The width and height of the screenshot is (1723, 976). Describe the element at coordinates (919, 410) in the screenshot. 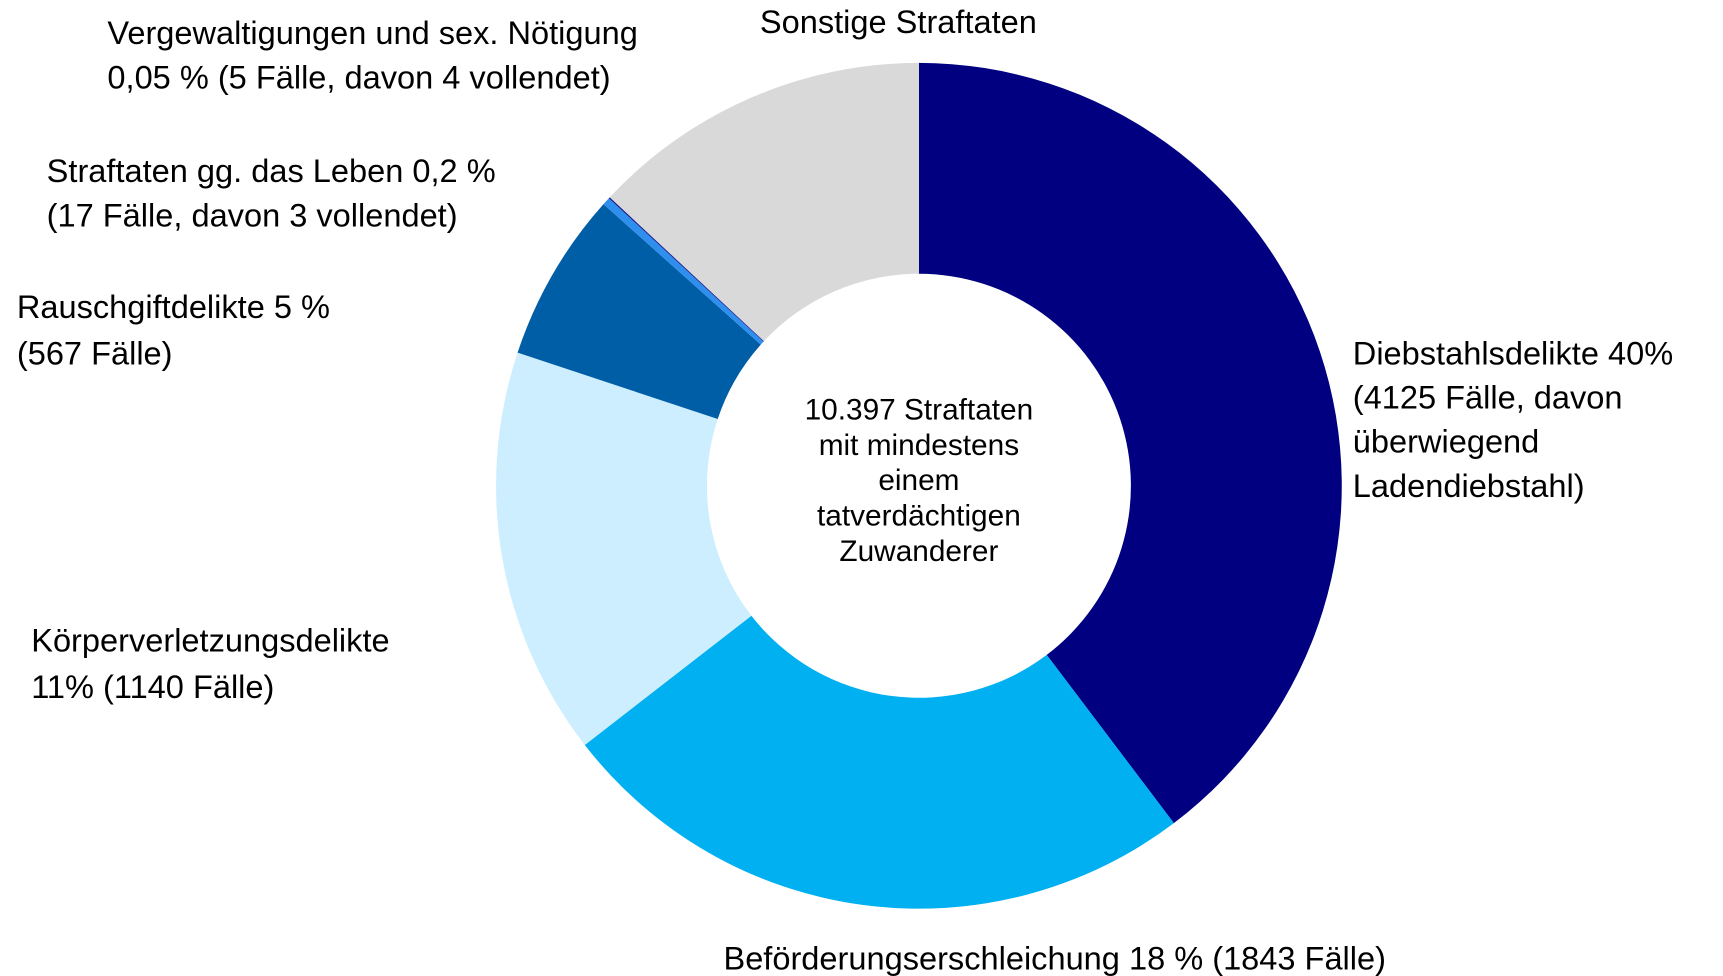

I see `center-text: 10.397 Straftaten` at that location.